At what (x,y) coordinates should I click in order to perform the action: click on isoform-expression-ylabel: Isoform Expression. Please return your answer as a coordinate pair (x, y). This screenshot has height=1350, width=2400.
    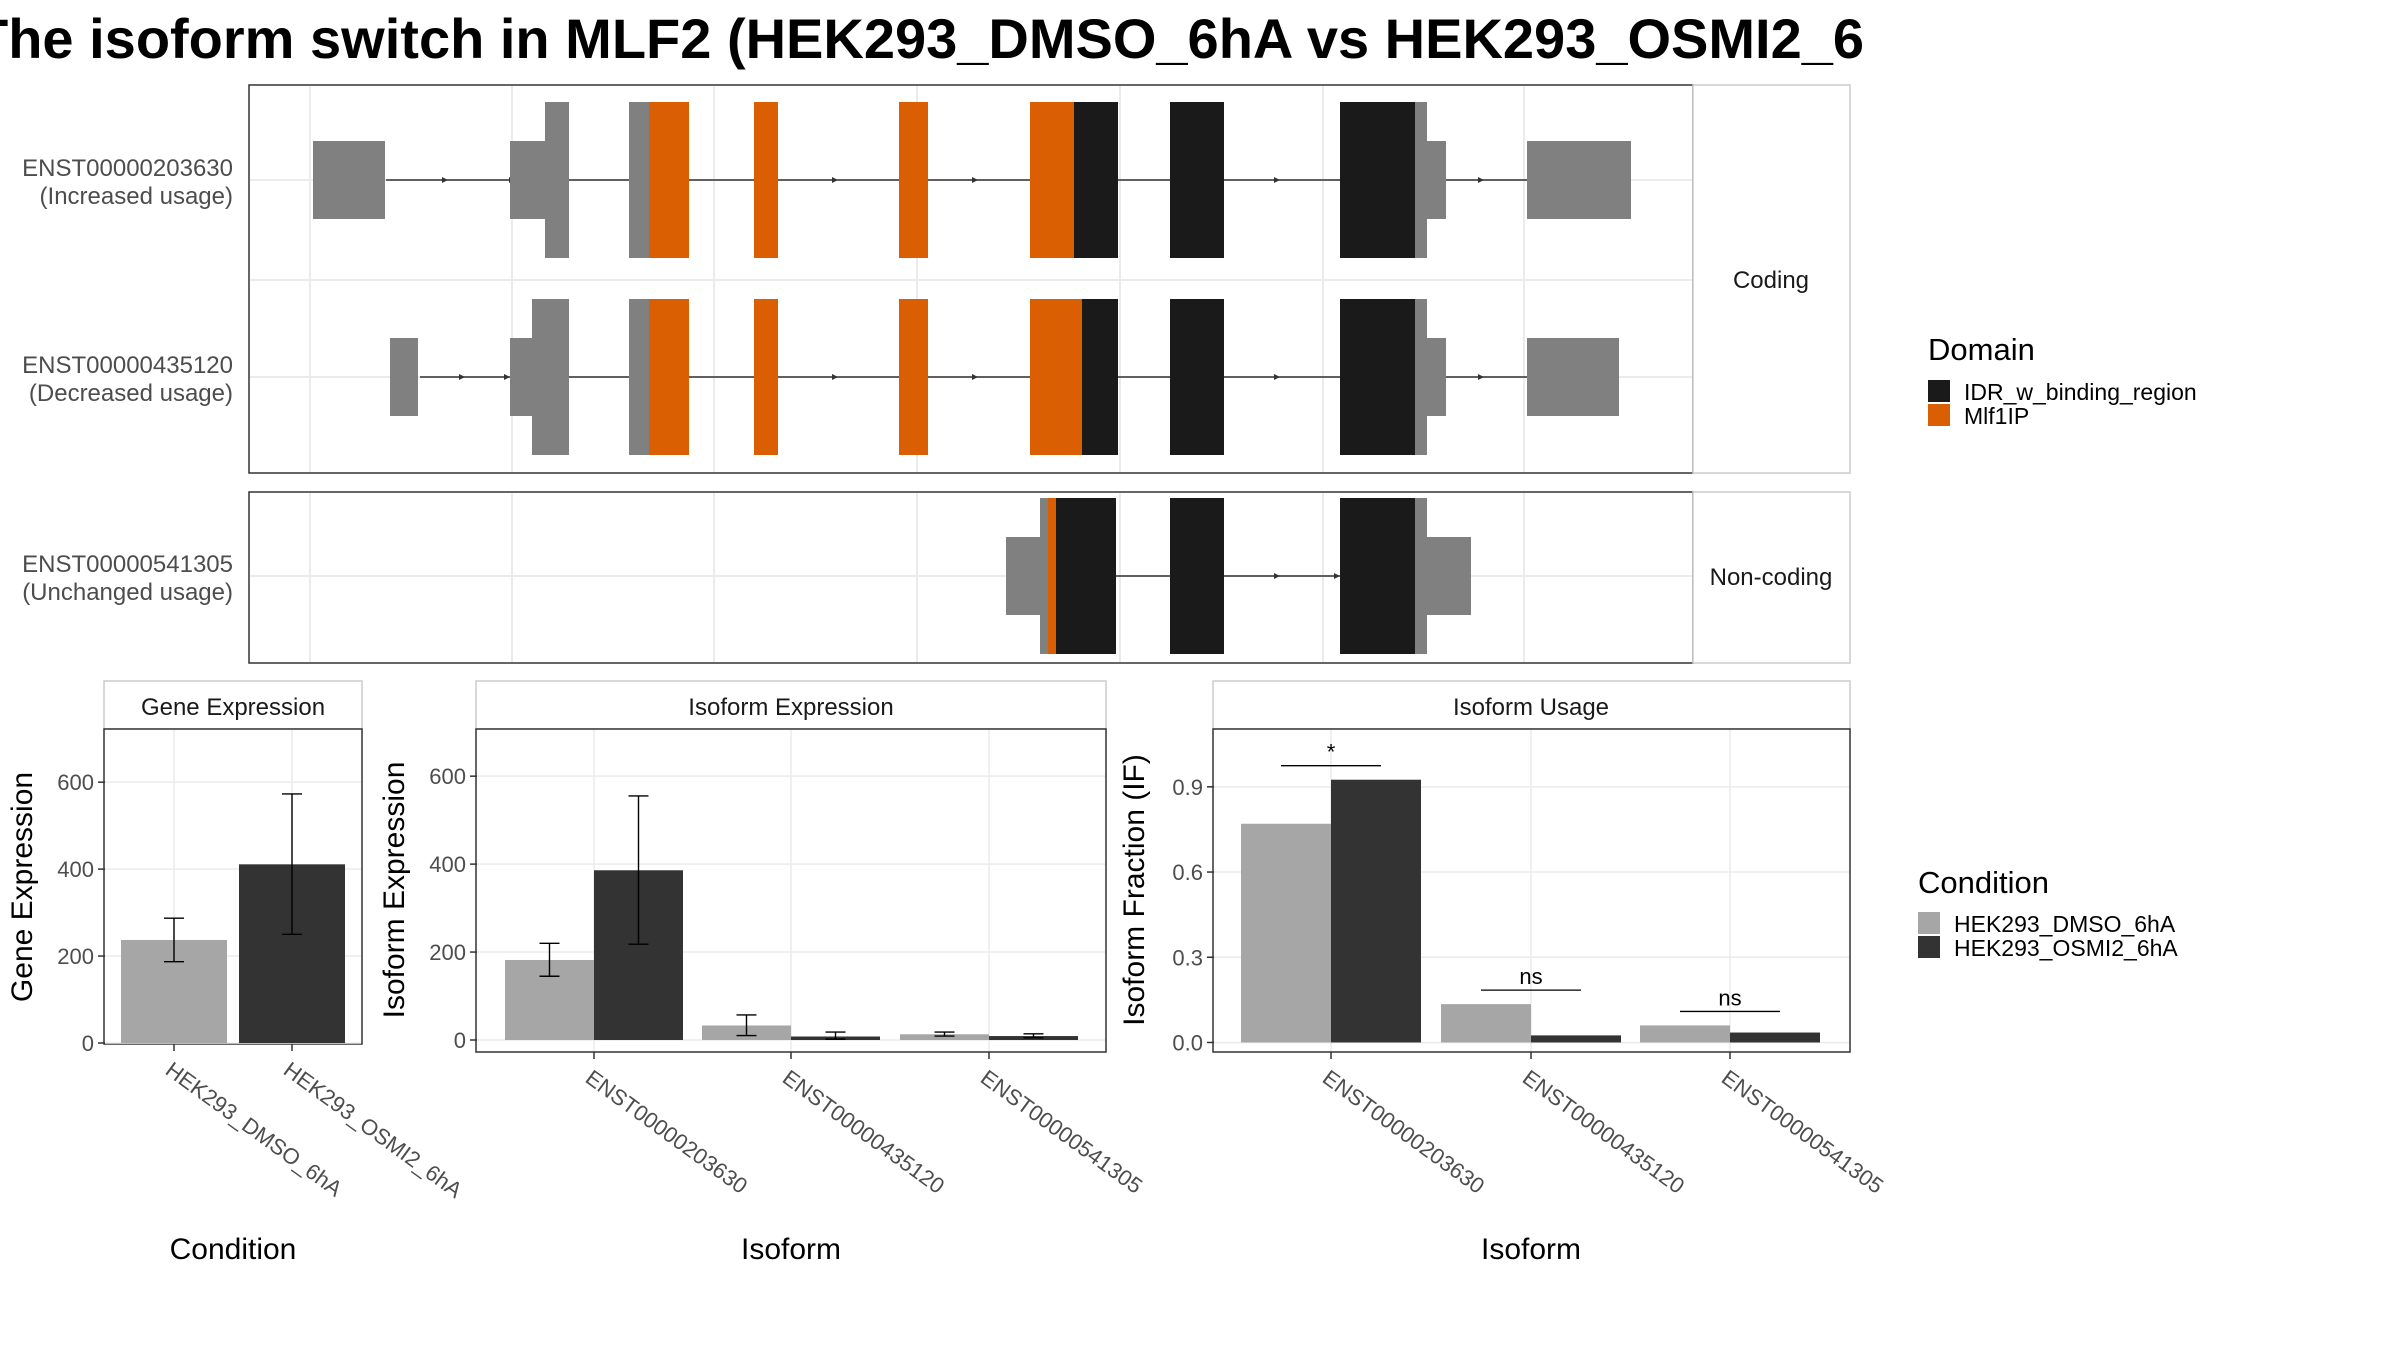
    Looking at the image, I should click on (394, 890).